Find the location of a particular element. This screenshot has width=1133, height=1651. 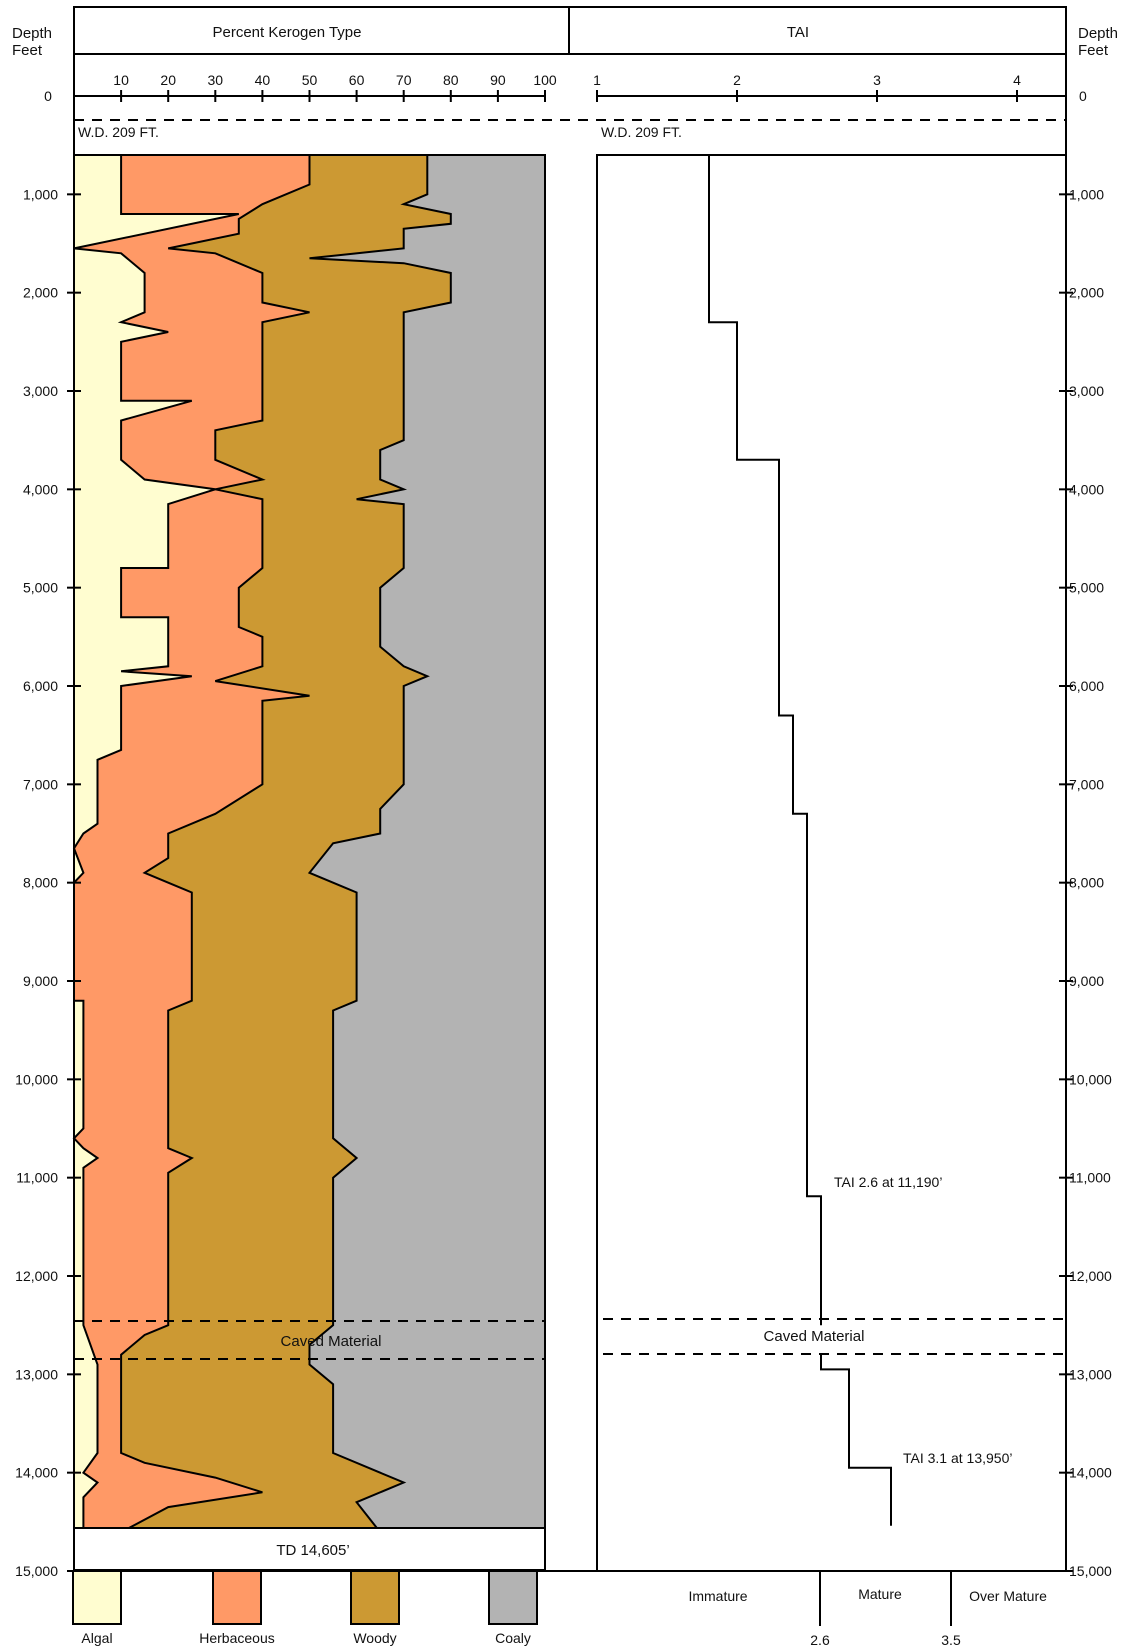

caved-material-label-right: Caved Material is located at coordinates (814, 1336).